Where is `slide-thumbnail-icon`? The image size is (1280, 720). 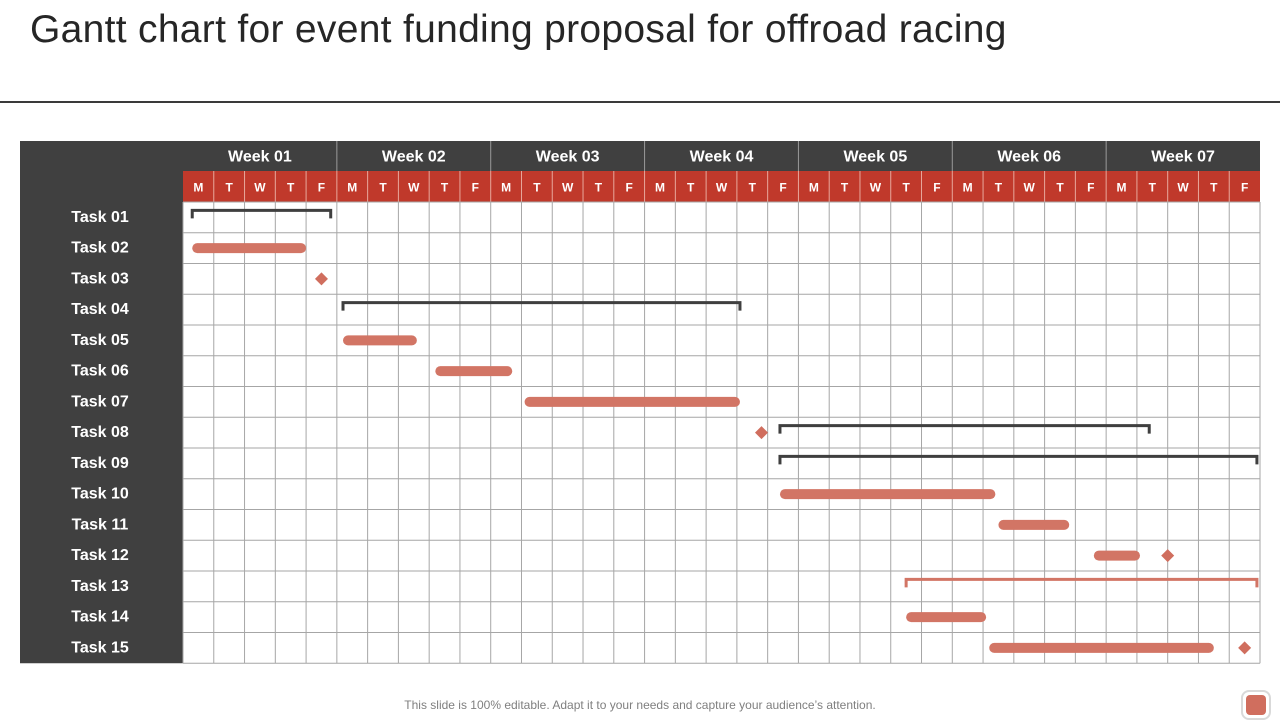
slide-thumbnail-icon is located at coordinates (1256, 705).